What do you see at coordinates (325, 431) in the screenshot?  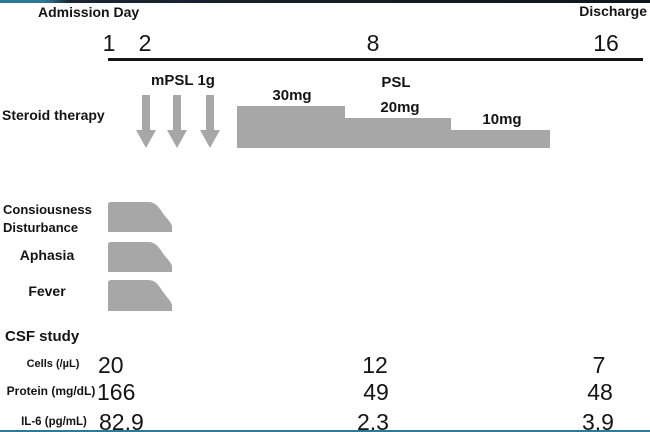 I see `bottom-border-line` at bounding box center [325, 431].